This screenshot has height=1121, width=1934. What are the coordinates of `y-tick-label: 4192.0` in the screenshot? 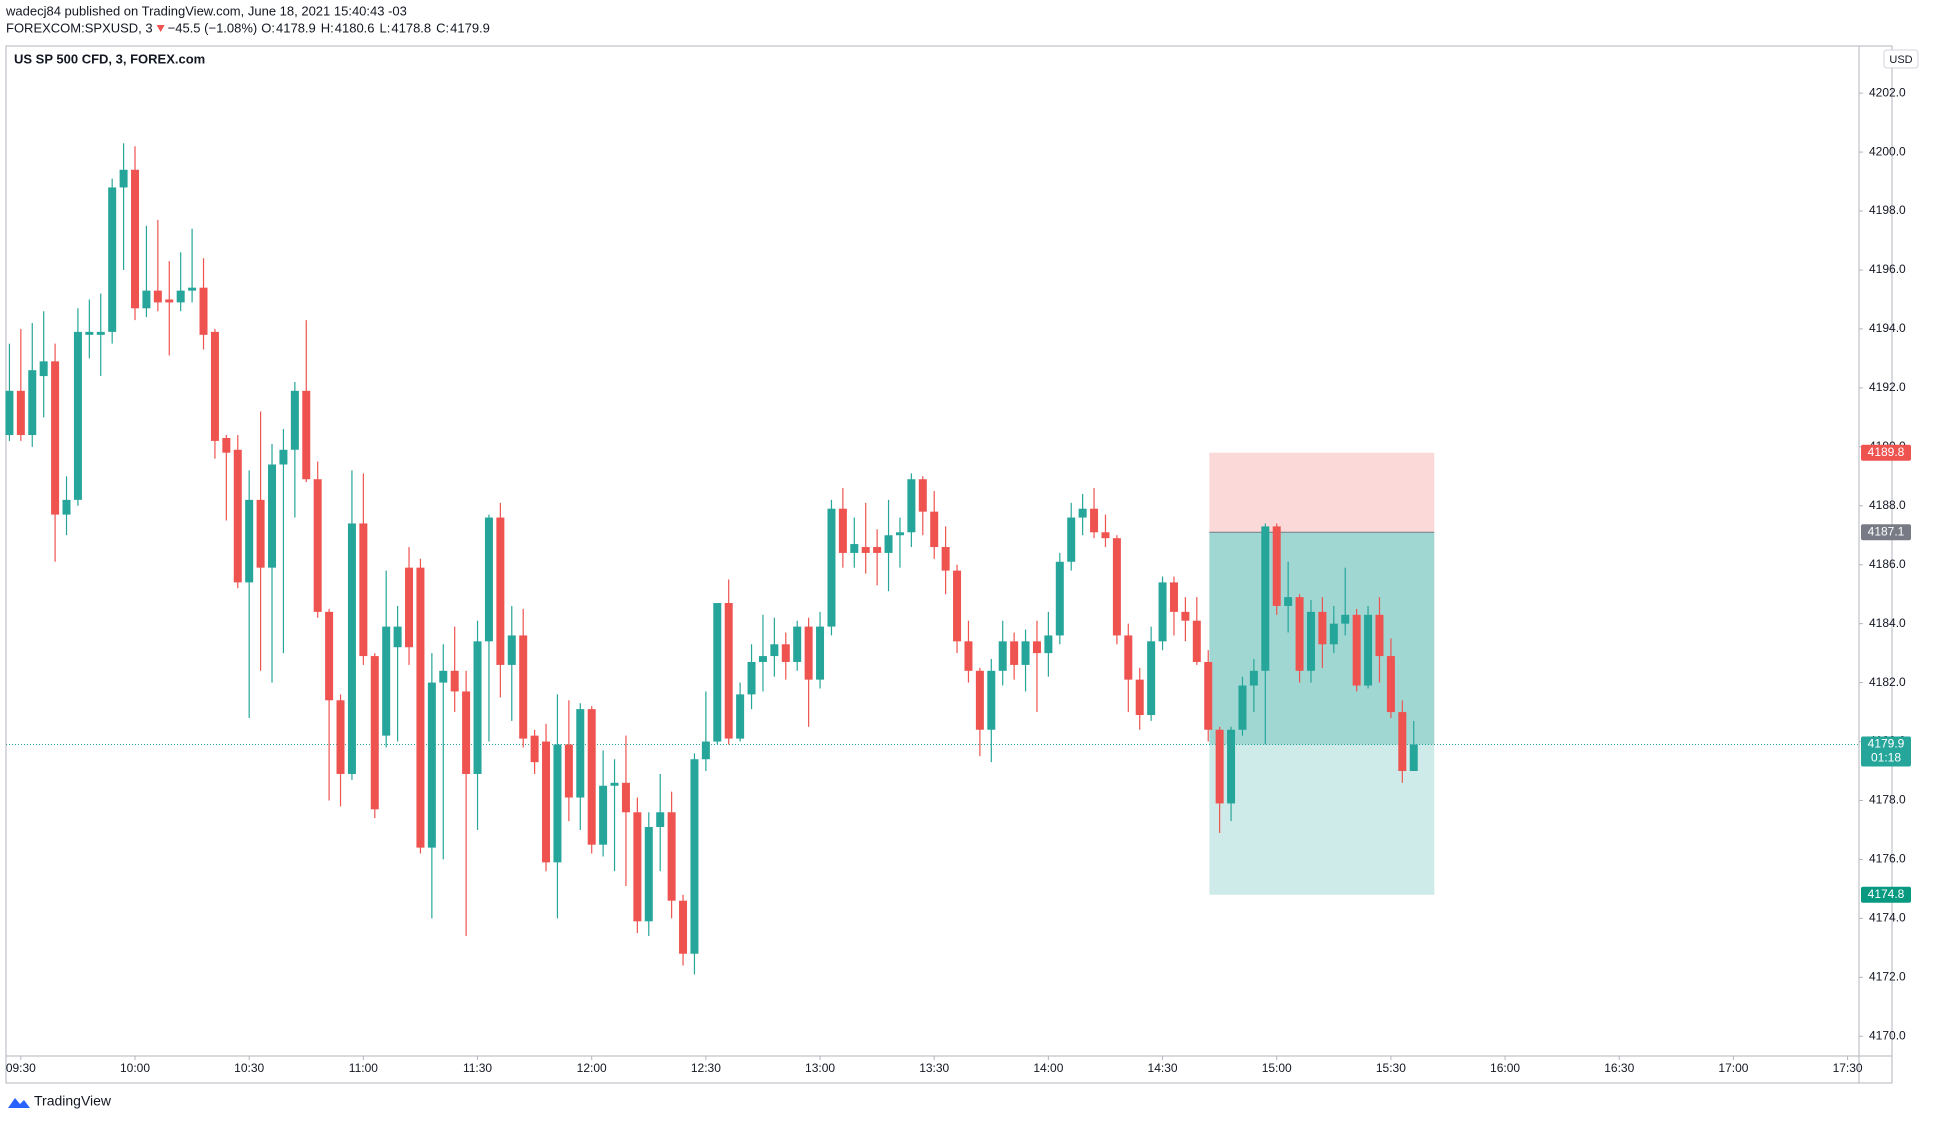 It's located at (1887, 387).